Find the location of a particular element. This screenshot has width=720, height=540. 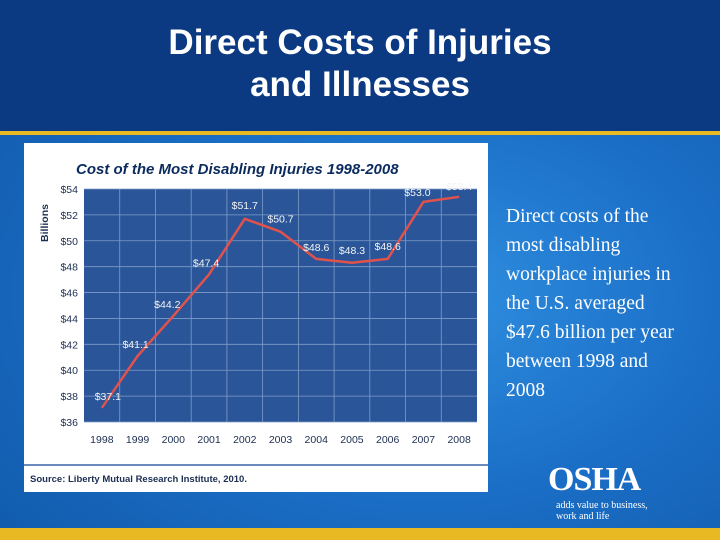

data-label: $47.4 is located at coordinates (206, 263).